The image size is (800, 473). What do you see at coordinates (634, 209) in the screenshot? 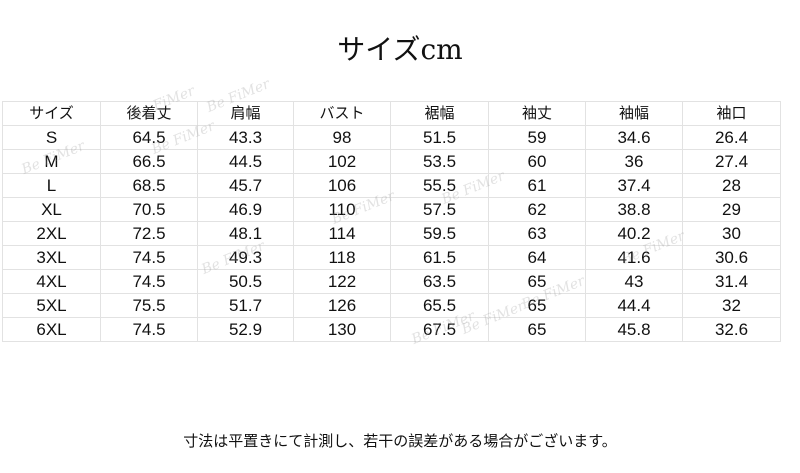
I see `table-cell: 38.8` at bounding box center [634, 209].